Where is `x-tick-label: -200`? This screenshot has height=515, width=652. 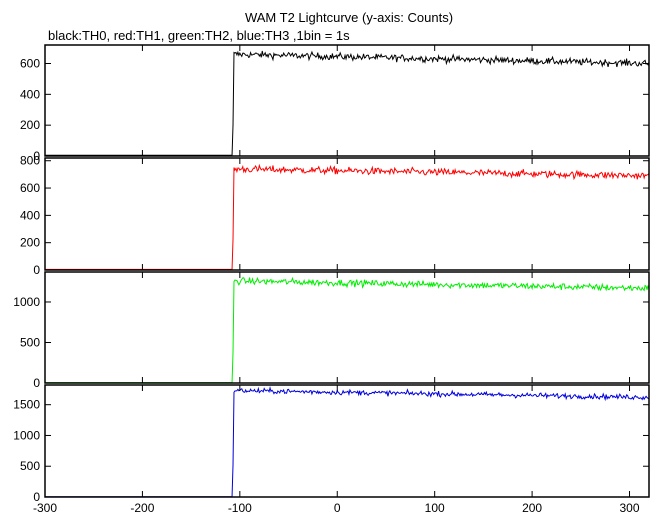 x-tick-label: -200 is located at coordinates (142, 508).